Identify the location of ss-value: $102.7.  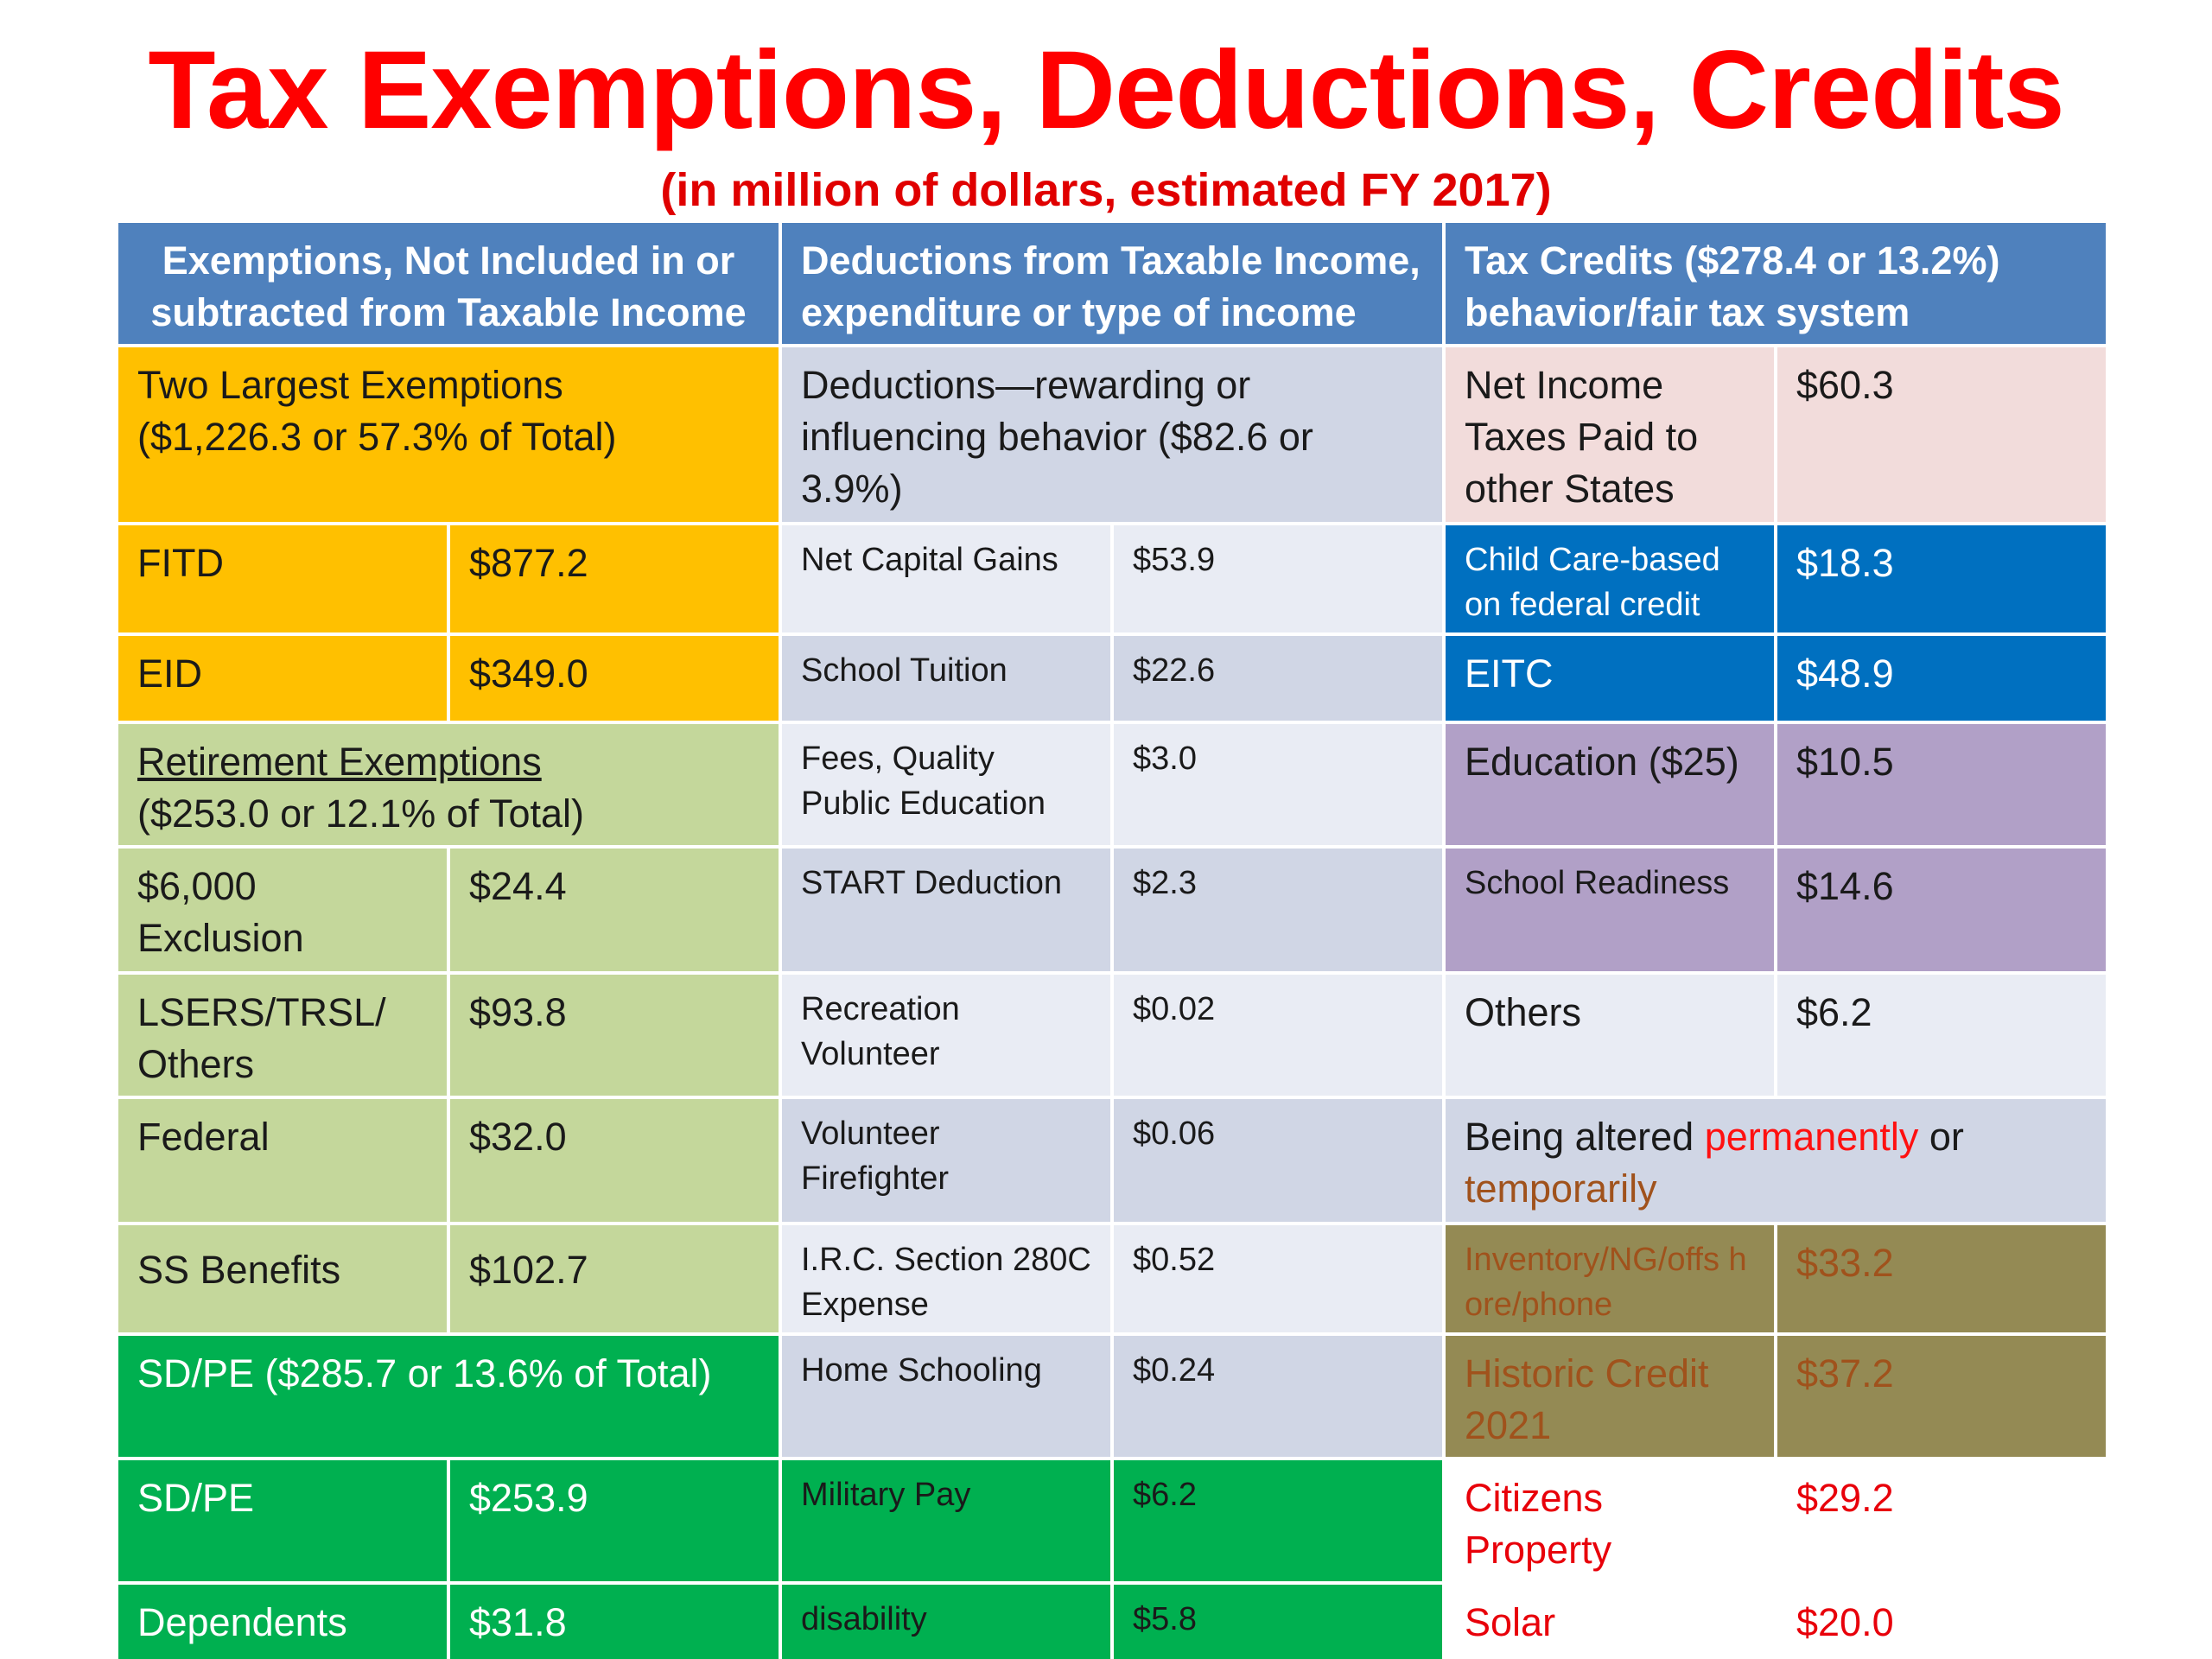
(614, 1278).